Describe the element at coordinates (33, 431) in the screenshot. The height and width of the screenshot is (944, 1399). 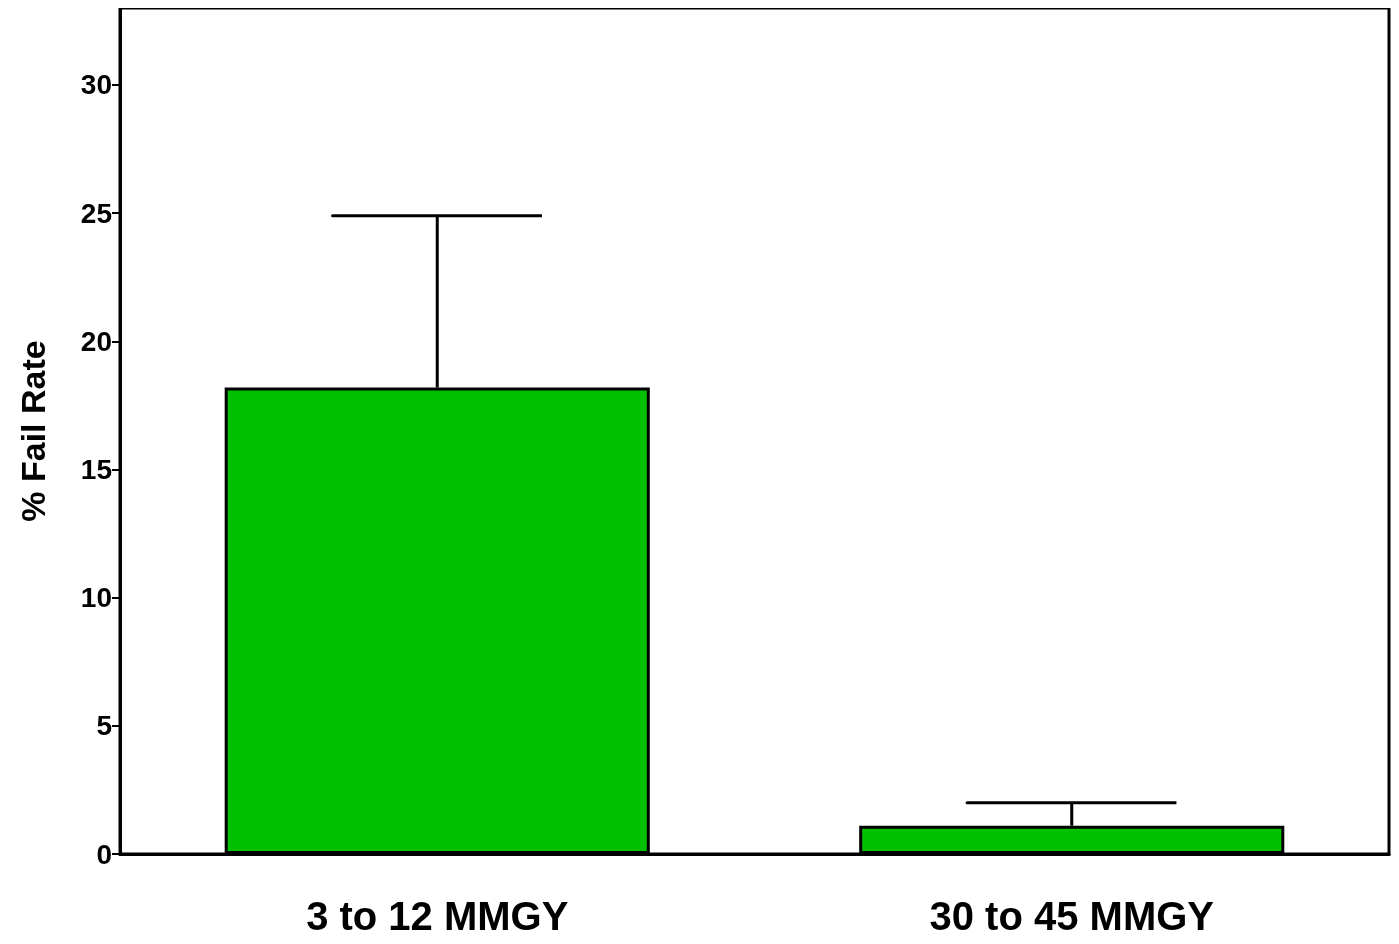
I see `y-axis-title: % Fail Rate` at that location.